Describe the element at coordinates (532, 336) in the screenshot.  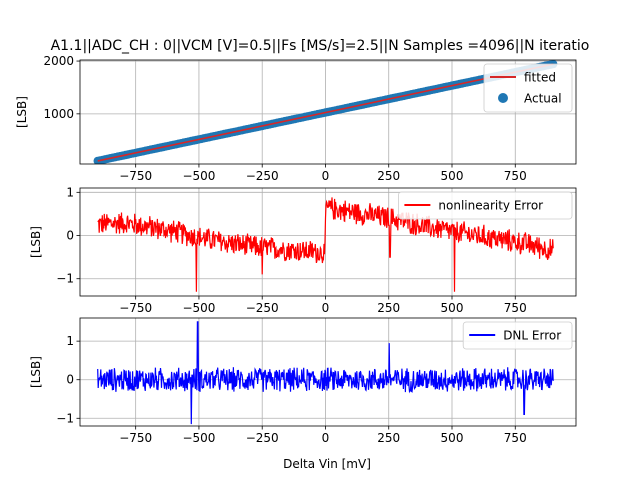
I see `legend-label: DNL Error` at that location.